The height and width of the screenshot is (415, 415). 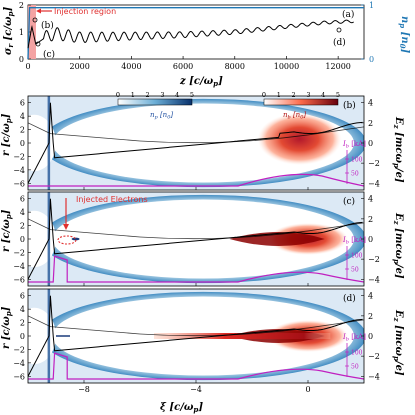 What do you see at coordinates (21, 32) in the screenshot?
I see `sigma-tick-label: 1` at bounding box center [21, 32].